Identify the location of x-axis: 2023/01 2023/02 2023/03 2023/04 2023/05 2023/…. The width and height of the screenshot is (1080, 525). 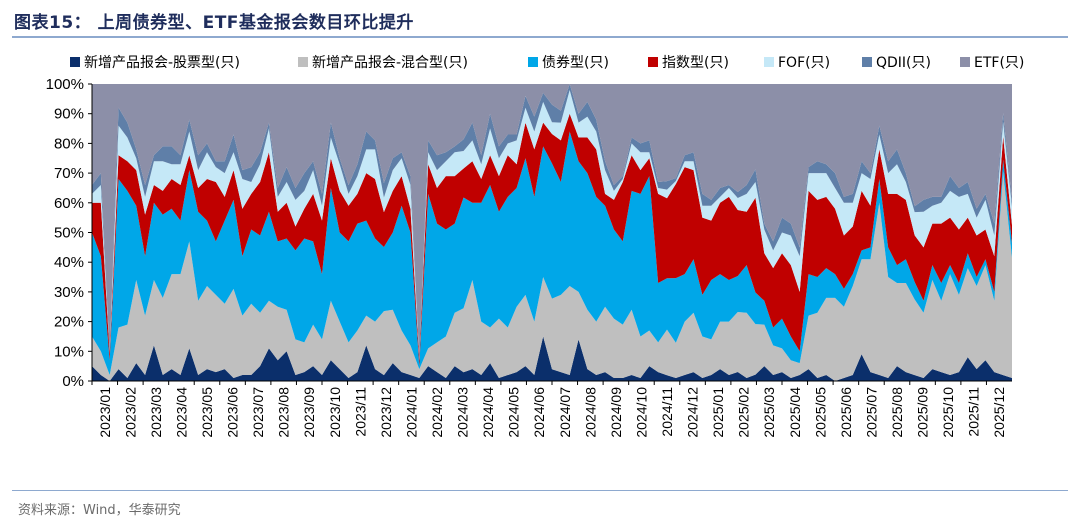
(551, 409).